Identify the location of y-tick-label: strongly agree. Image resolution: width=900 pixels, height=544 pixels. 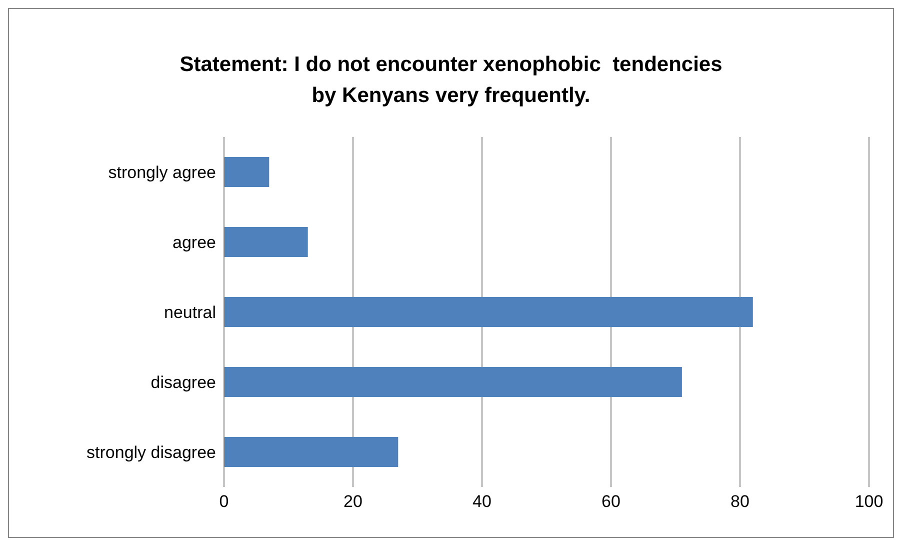
(162, 172).